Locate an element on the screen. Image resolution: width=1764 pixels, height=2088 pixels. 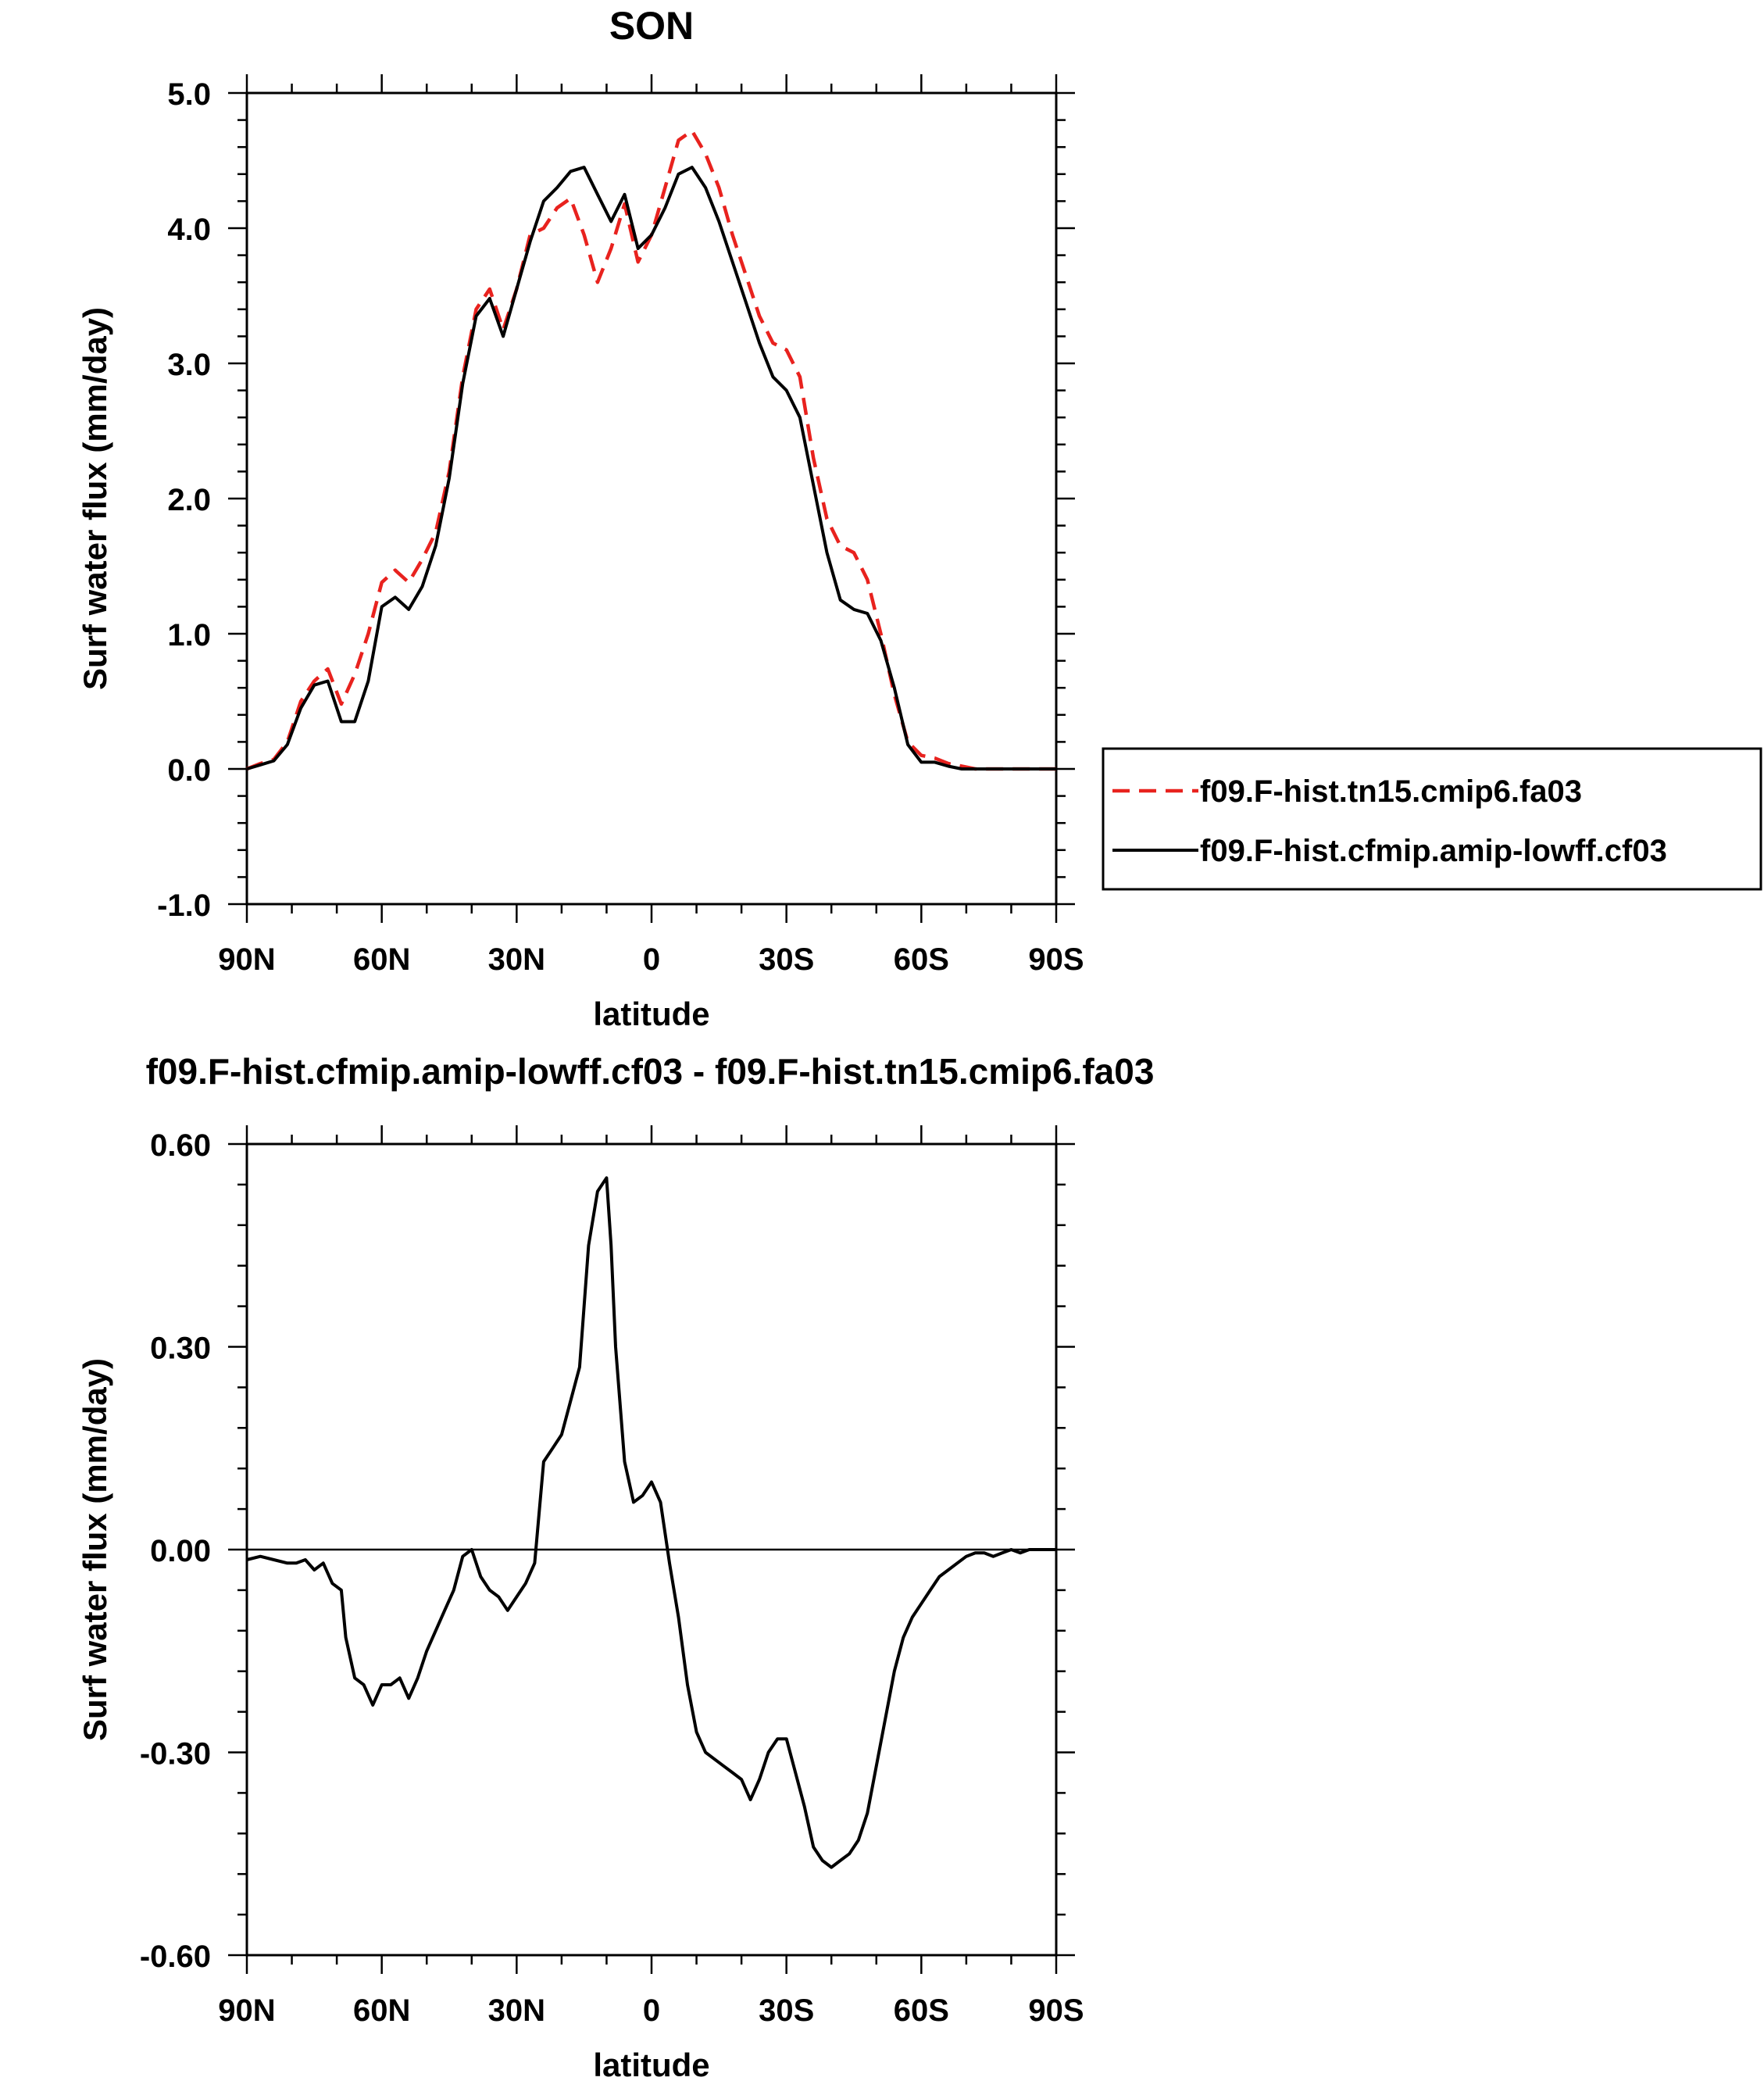
y-tick-label: 5.0 is located at coordinates (189, 94).